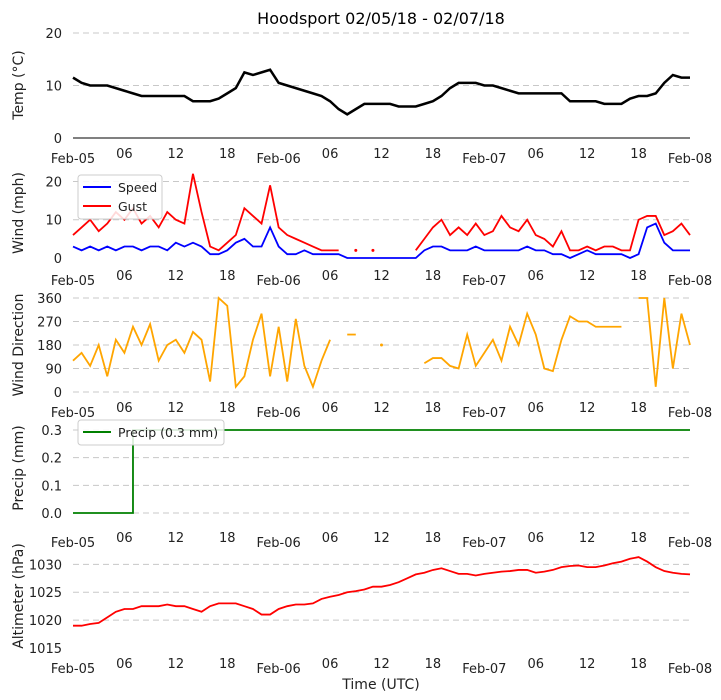  I want to click on y-axis-label: Wind Direction, so click(19, 345).